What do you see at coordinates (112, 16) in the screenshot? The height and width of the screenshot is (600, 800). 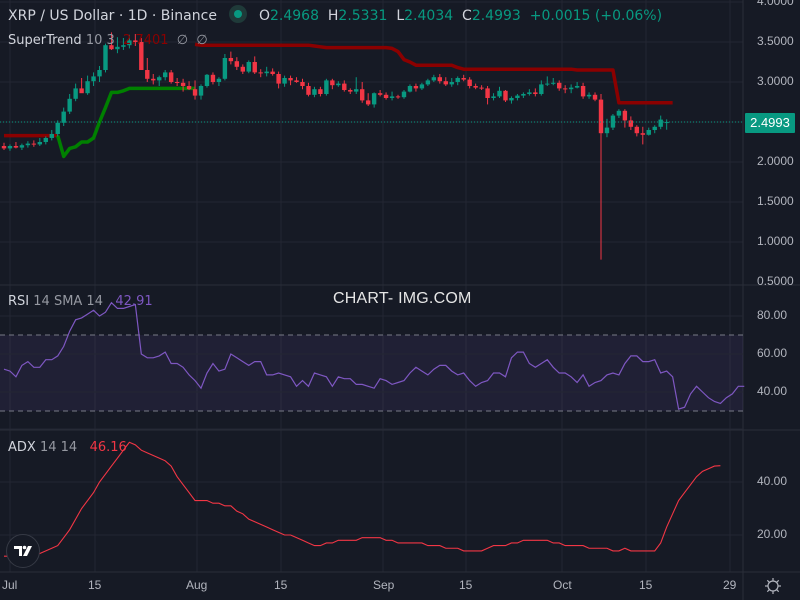 I see `symbol-title: XRP / US Dollar · 1D · Binance` at bounding box center [112, 16].